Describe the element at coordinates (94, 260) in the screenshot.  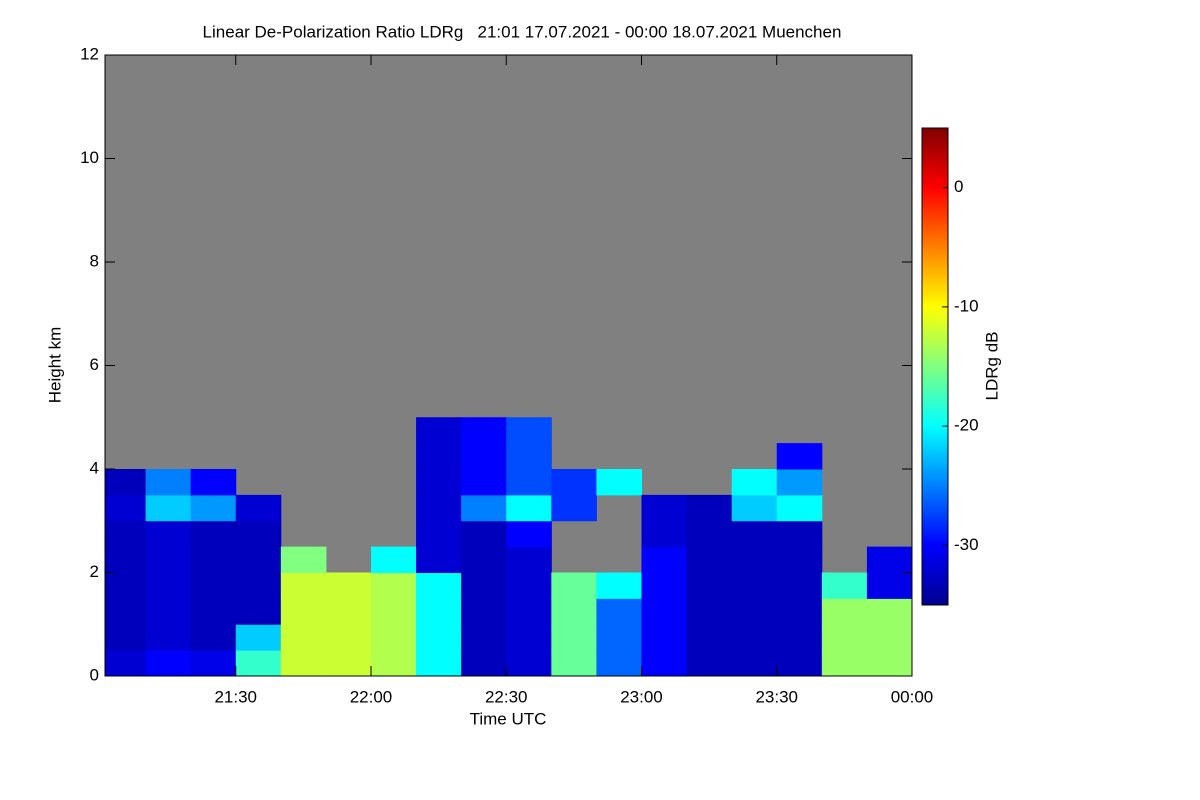
I see `y-tick-label: 8` at that location.